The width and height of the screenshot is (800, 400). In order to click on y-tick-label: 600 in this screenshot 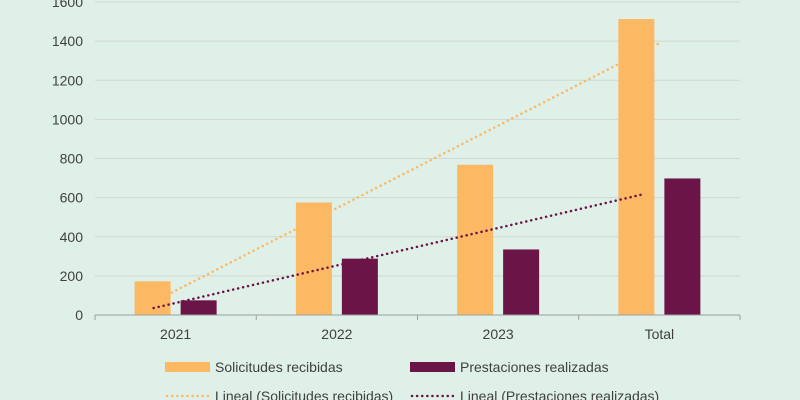, I will do `click(72, 198)`.